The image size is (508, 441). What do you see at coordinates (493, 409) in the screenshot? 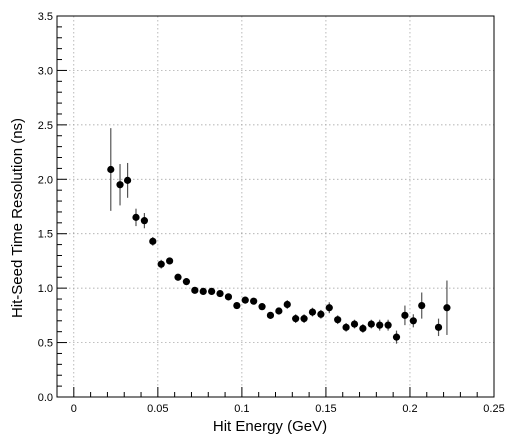
I see `x-tick-label: 0.25` at bounding box center [493, 409].